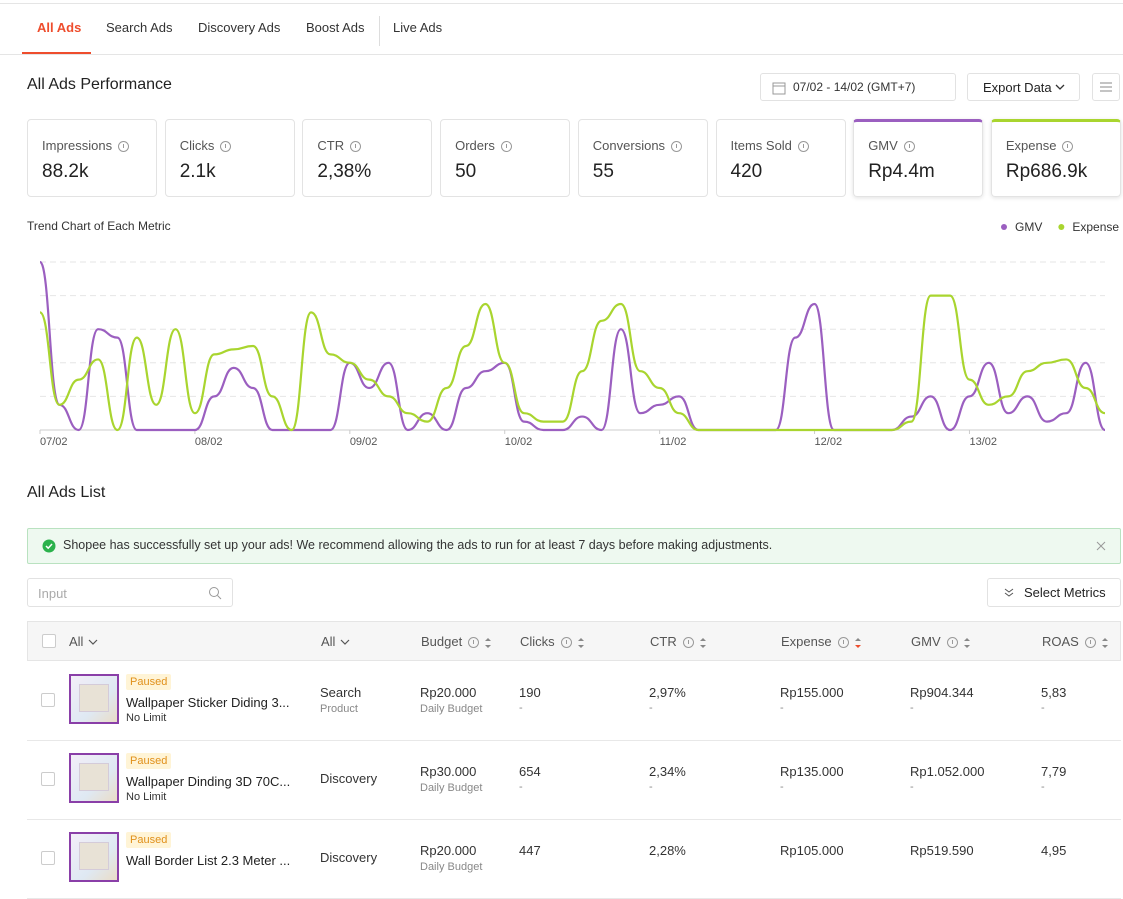 This screenshot has width=1123, height=899. Describe the element at coordinates (926, 641) in the screenshot. I see `header-text: GMV` at that location.